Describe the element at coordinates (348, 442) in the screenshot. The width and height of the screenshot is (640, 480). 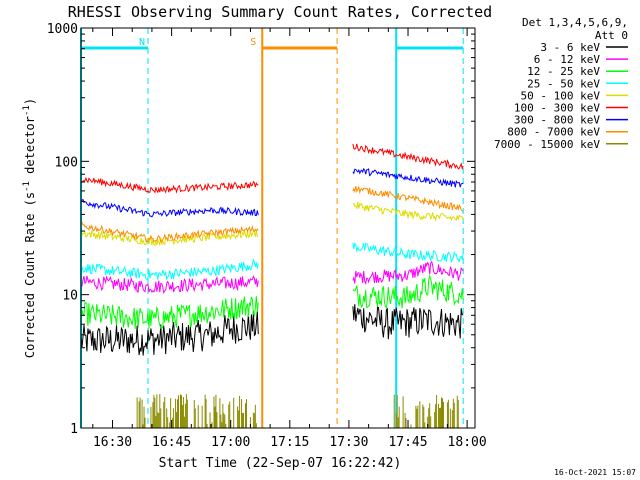
I see `x-tick-label: 17:30` at that location.